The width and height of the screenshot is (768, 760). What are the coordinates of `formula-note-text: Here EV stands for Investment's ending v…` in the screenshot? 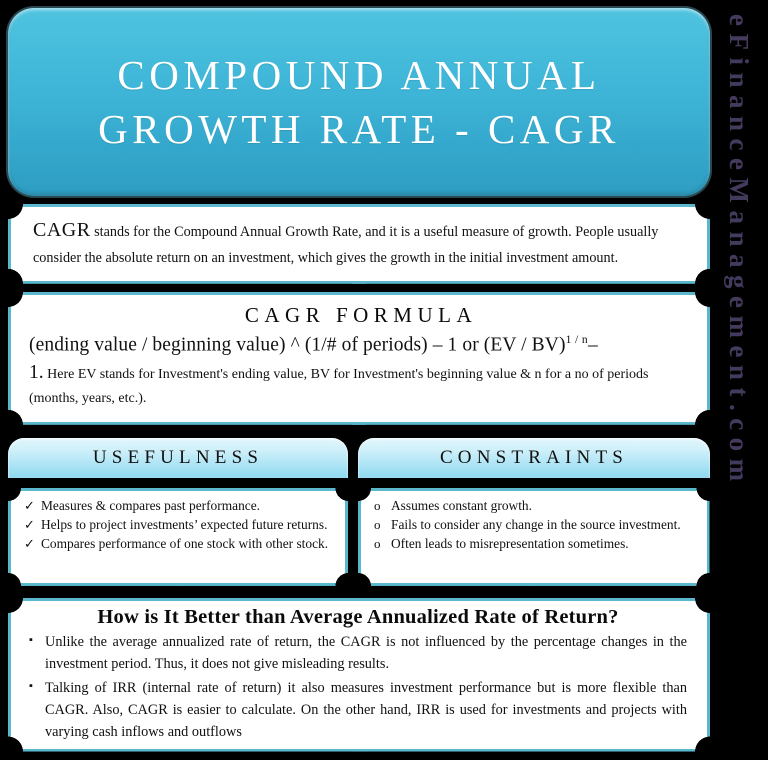 It's located at (339, 387).